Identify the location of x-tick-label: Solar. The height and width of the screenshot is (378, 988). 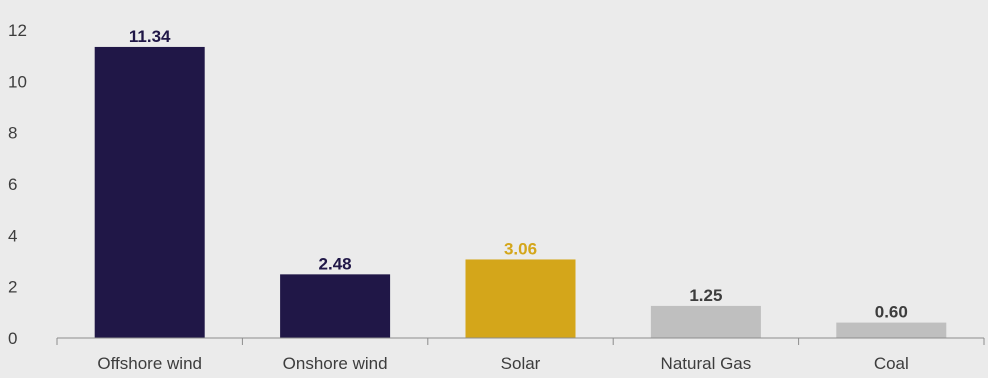
(521, 363).